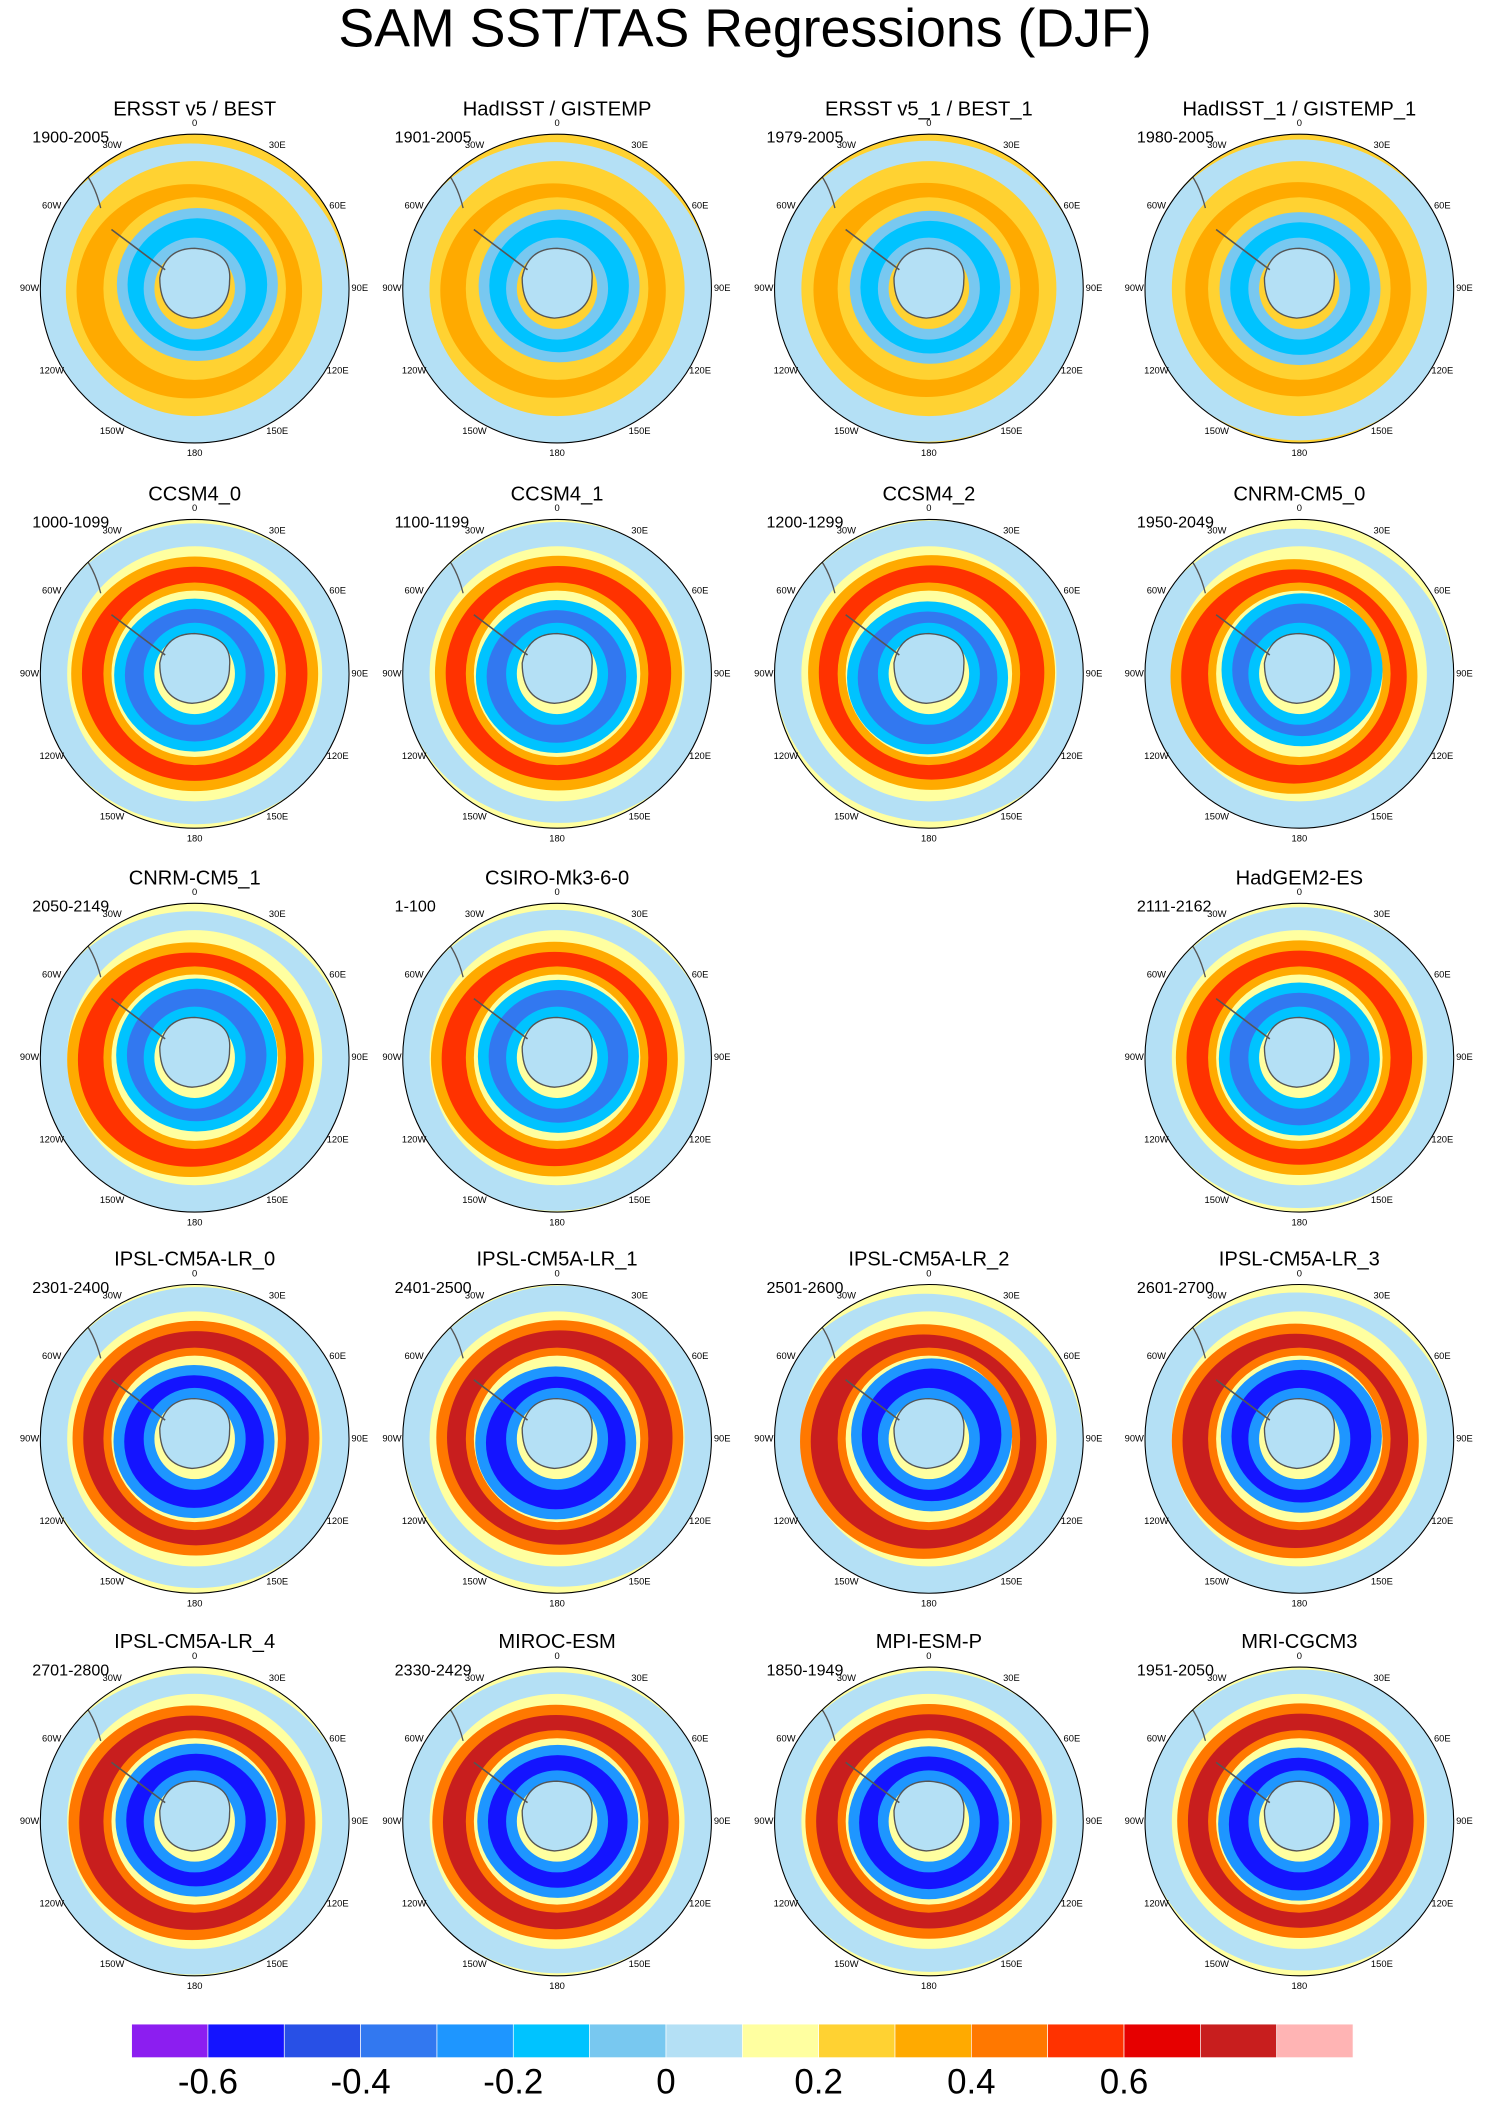 Image resolution: width=1490 pixels, height=2110 pixels. What do you see at coordinates (557, 1260) in the screenshot?
I see `panel-title: IPSL-CM5A-LR_1` at bounding box center [557, 1260].